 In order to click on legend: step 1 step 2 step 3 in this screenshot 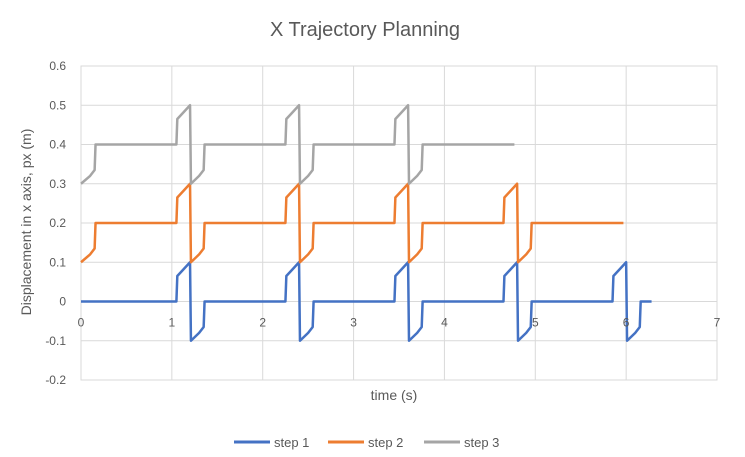, I will do `click(366, 442)`.